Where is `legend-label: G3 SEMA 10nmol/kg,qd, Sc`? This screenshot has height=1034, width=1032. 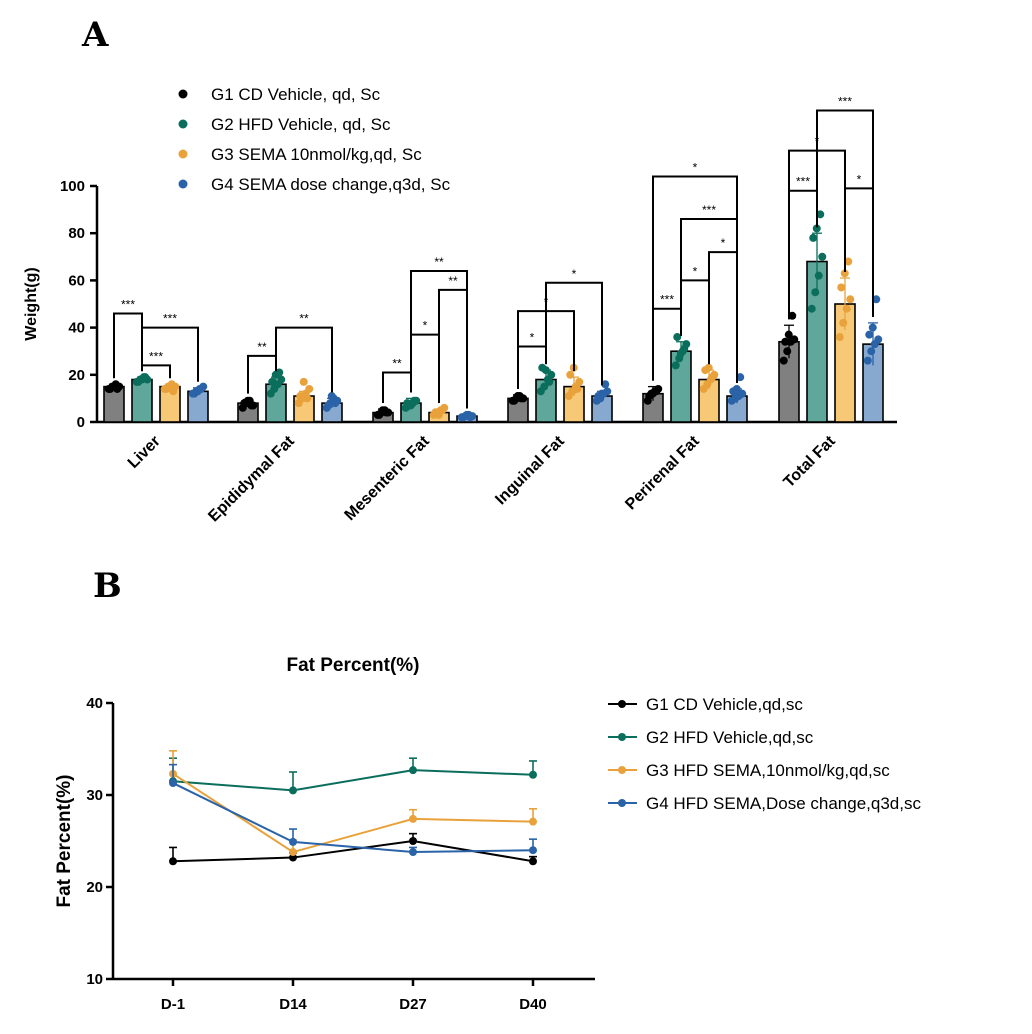 legend-label: G3 SEMA 10nmol/kg,qd, Sc is located at coordinates (316, 154).